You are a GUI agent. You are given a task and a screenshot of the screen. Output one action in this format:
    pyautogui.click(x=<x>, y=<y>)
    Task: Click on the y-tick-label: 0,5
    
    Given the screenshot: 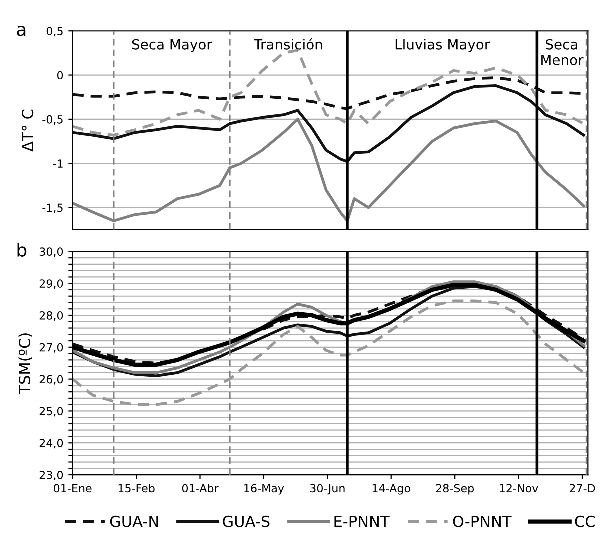 What is the action you would take?
    pyautogui.click(x=54, y=32)
    